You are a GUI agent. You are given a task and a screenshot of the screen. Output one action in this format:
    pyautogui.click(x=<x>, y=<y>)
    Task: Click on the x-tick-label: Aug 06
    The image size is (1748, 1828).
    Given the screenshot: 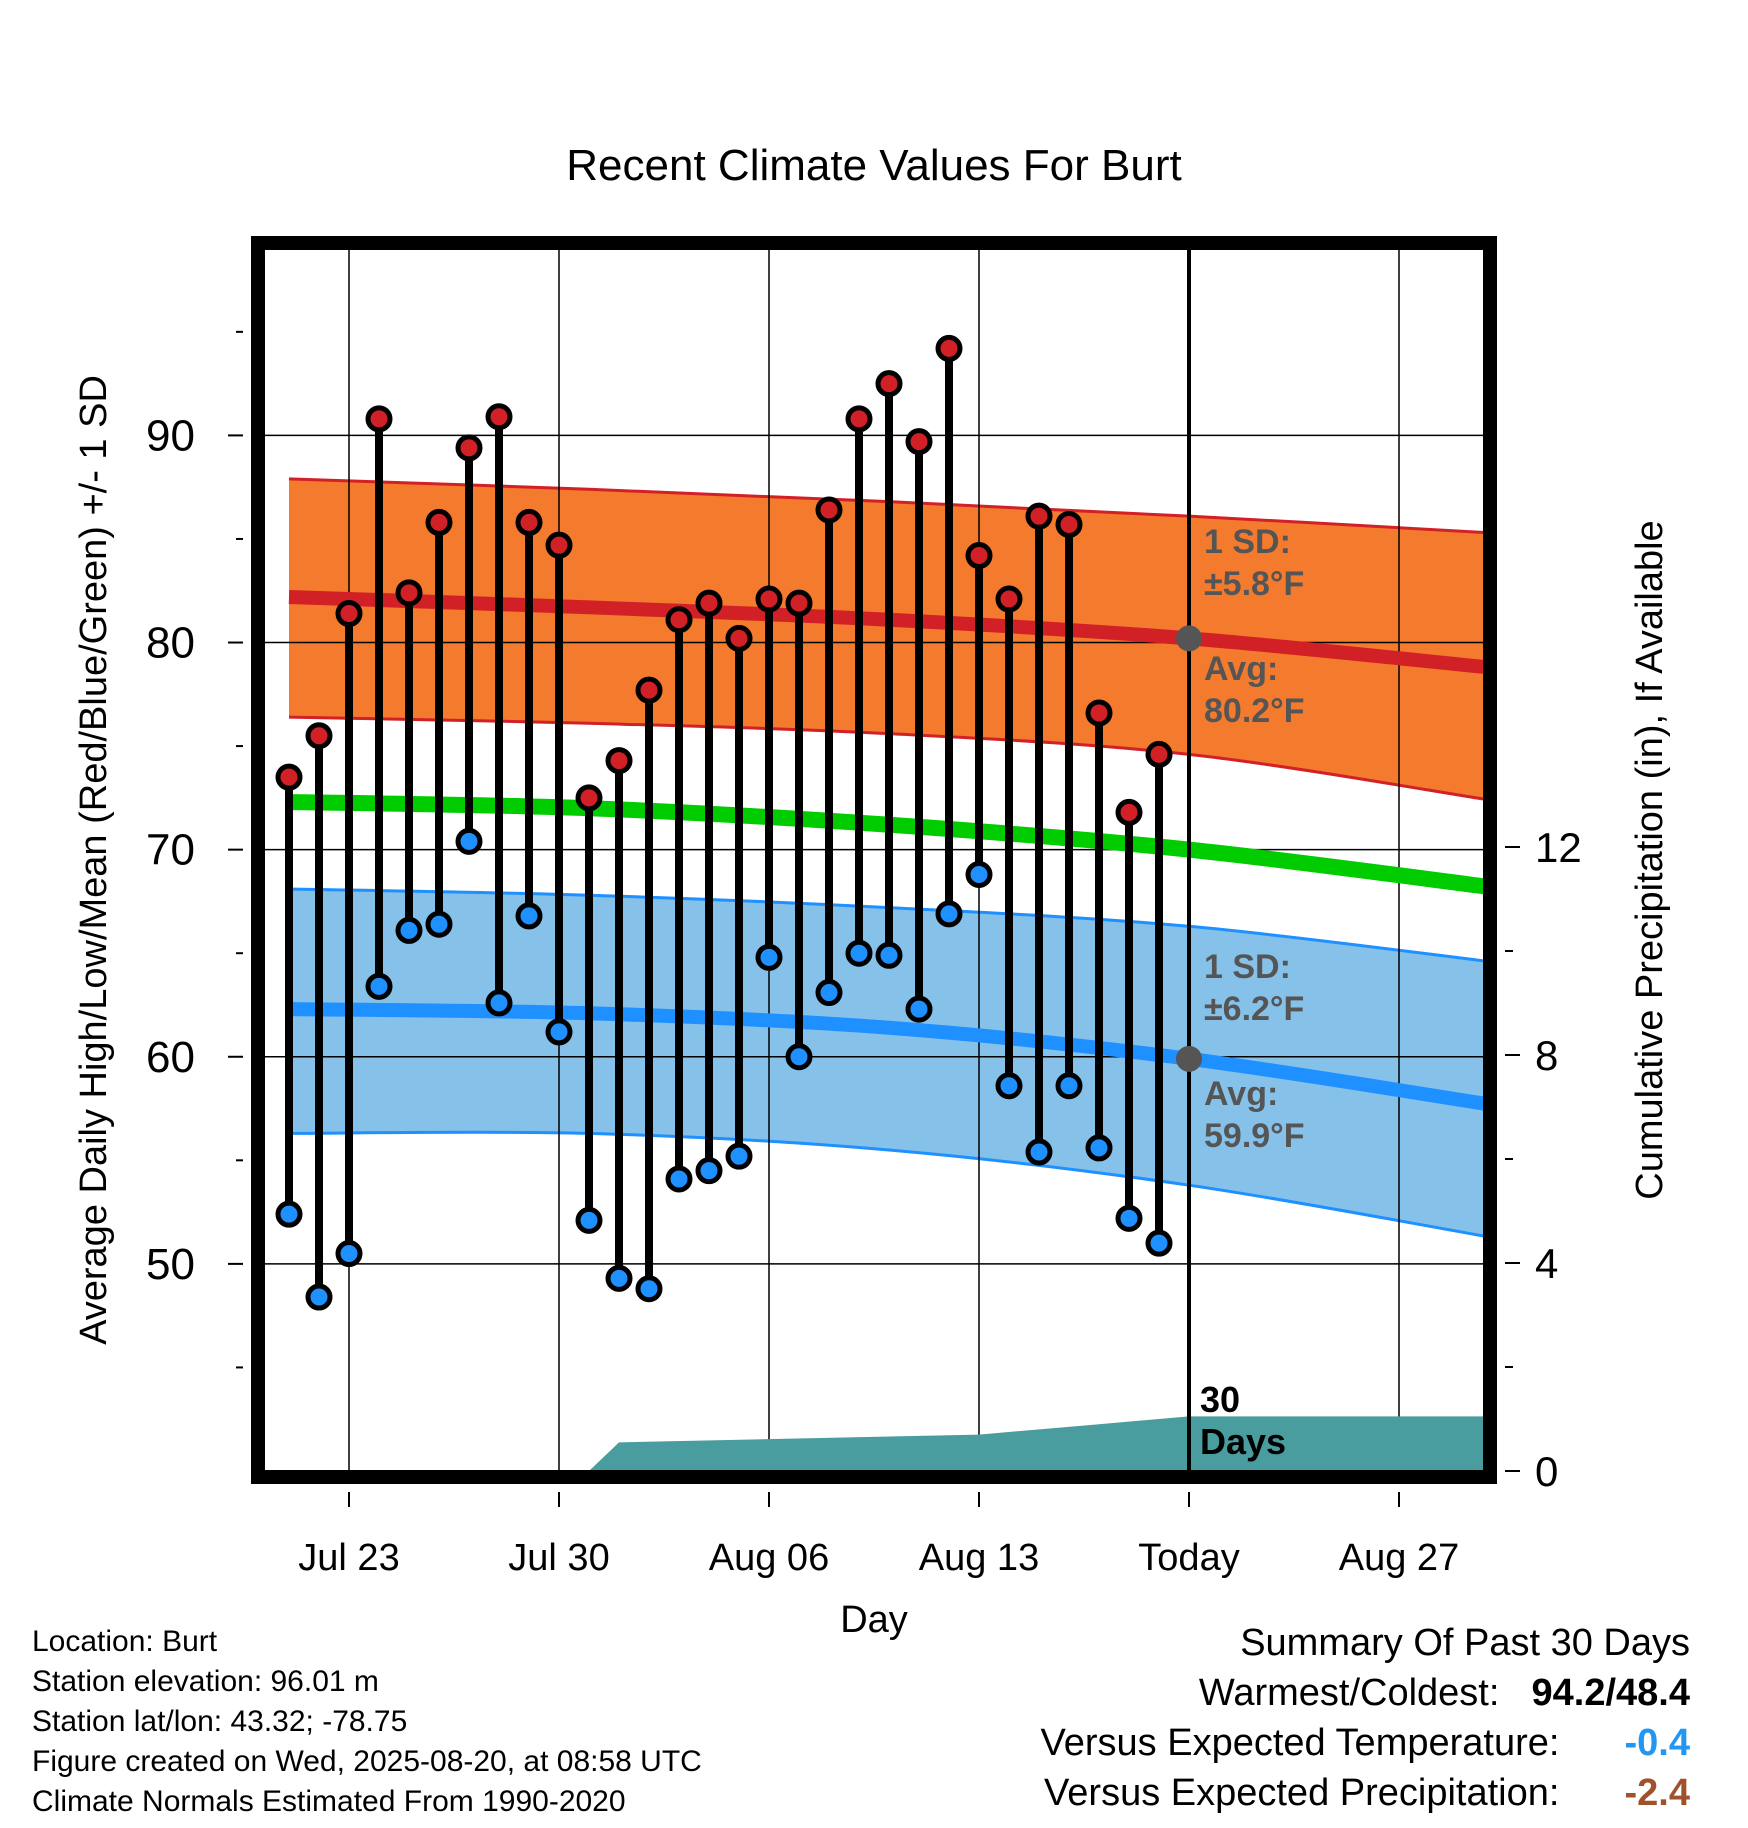 What is the action you would take?
    pyautogui.click(x=769, y=1558)
    